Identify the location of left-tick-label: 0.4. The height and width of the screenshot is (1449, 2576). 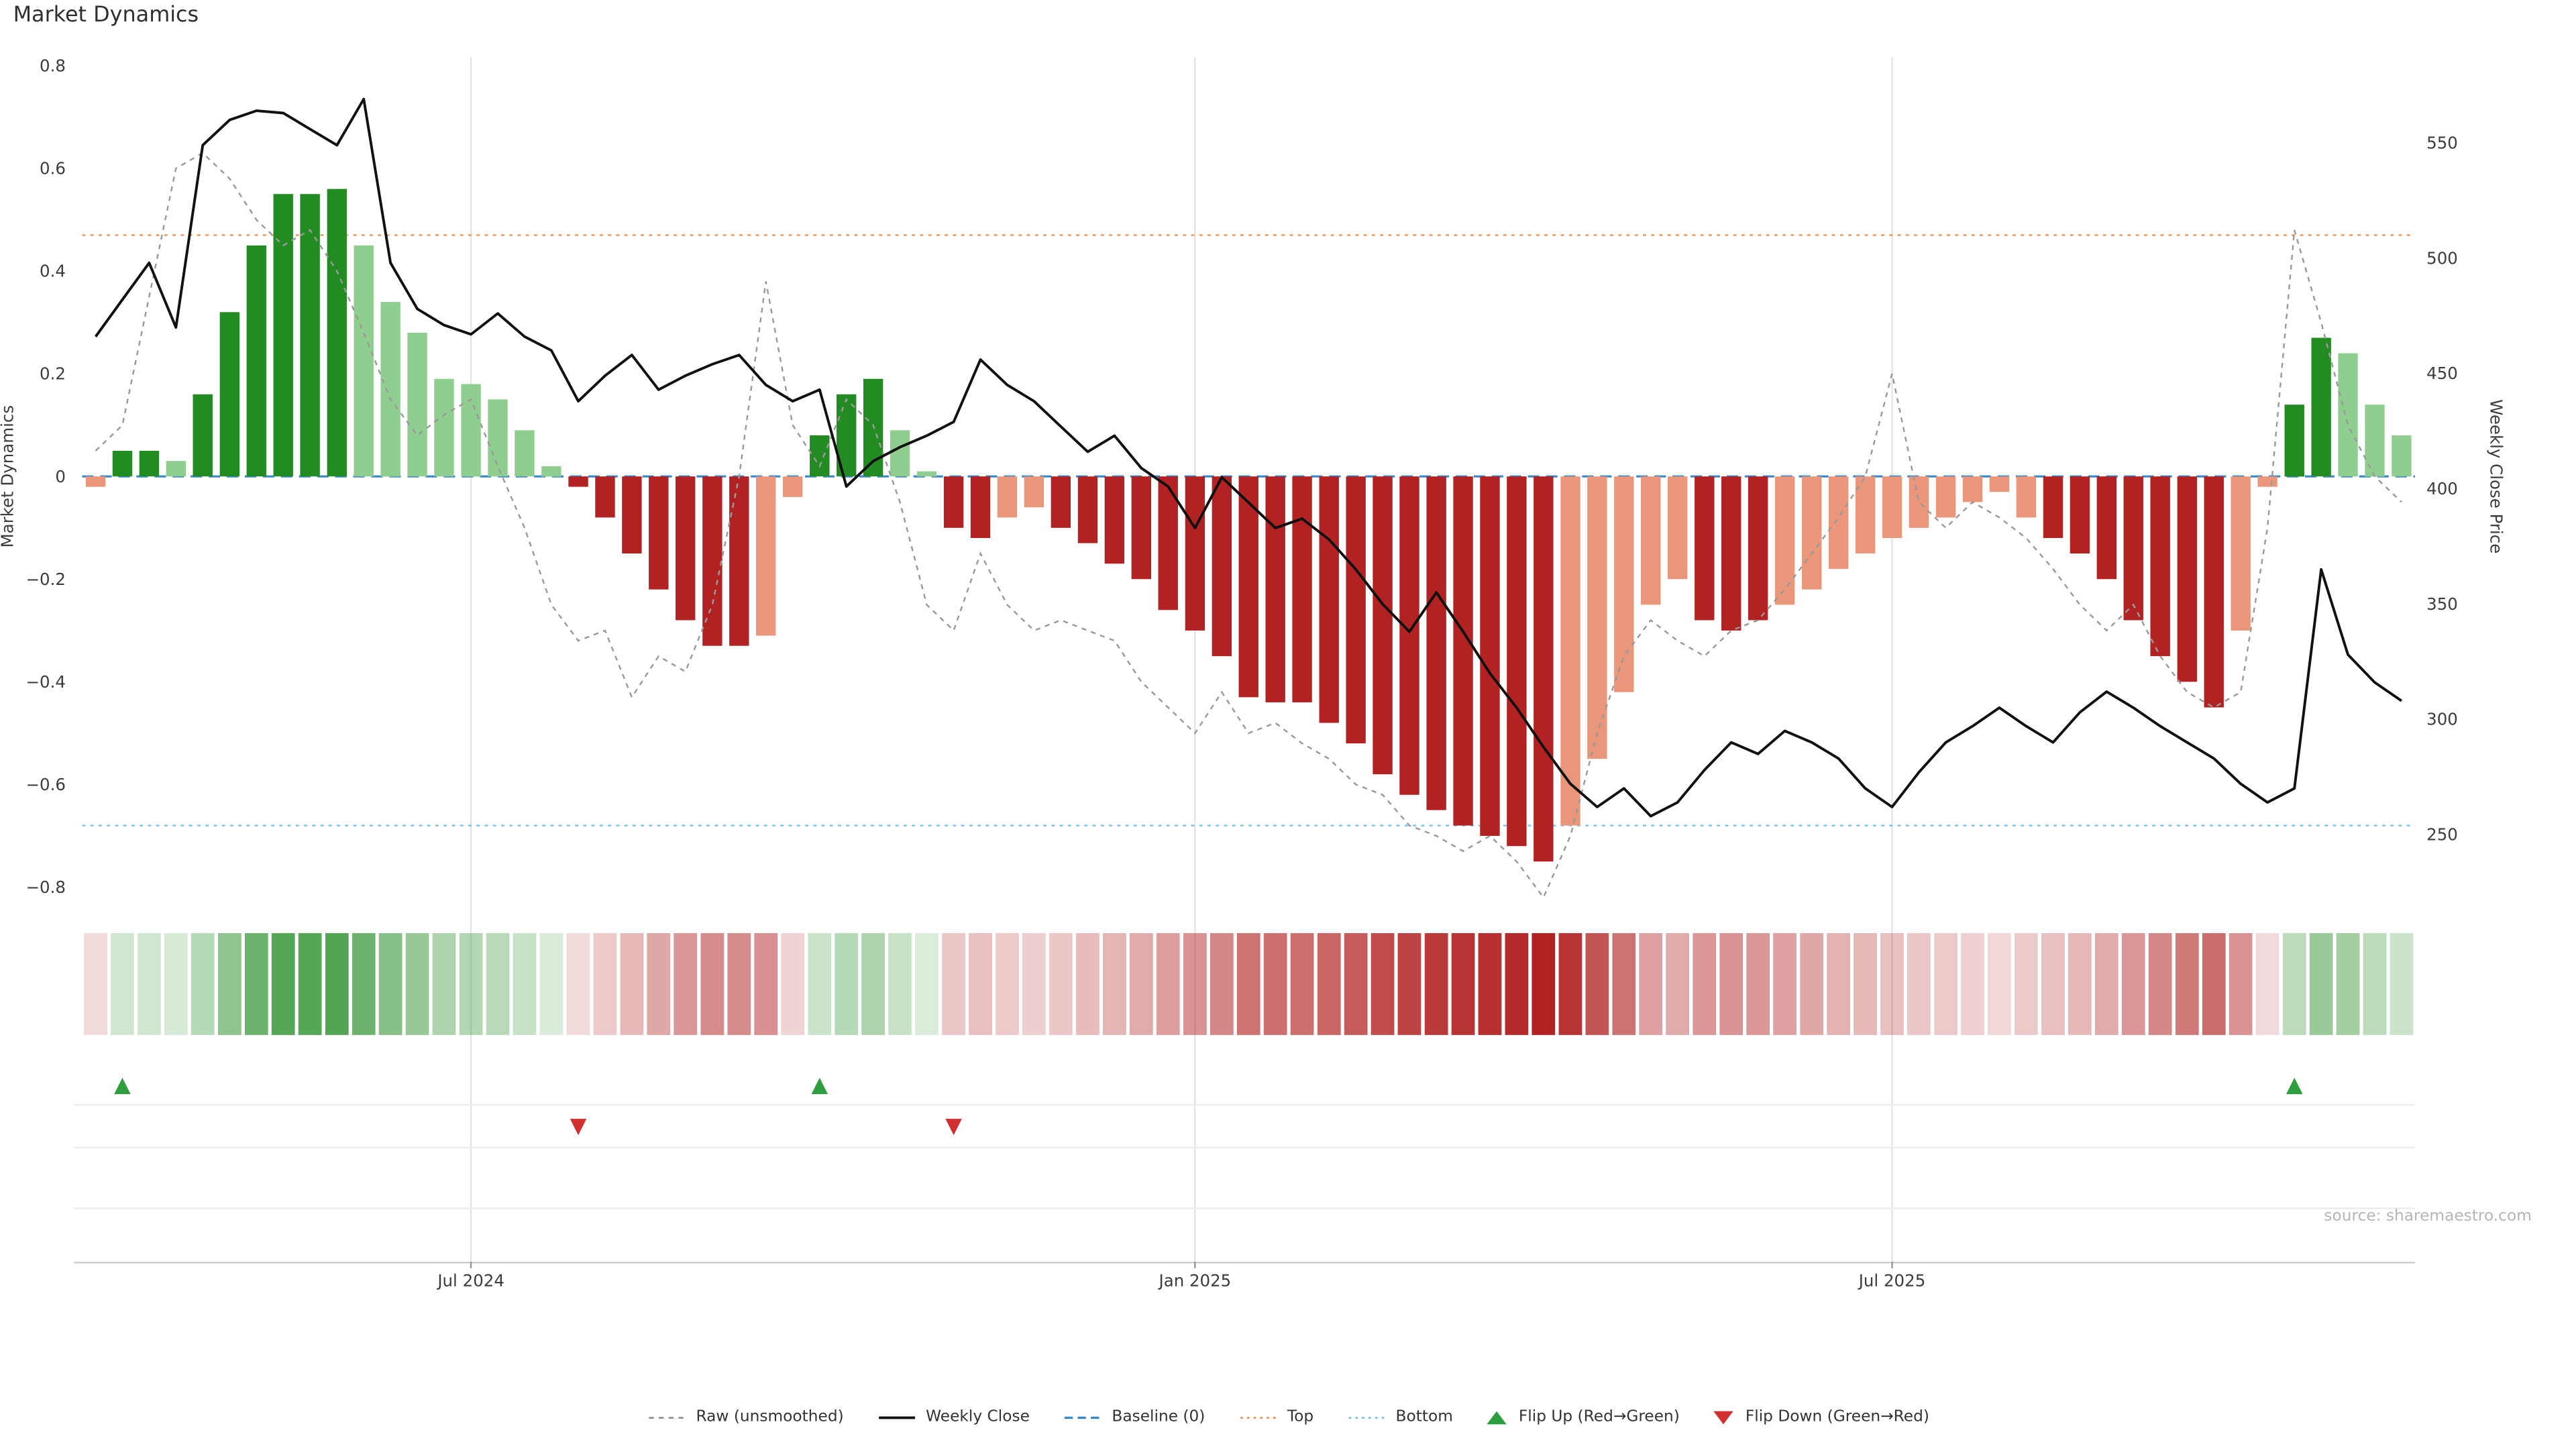
(53, 271).